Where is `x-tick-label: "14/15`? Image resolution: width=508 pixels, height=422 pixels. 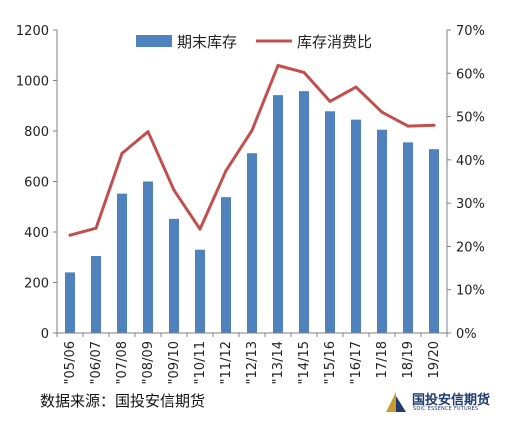
x-tick-label: "14/15 is located at coordinates (304, 362).